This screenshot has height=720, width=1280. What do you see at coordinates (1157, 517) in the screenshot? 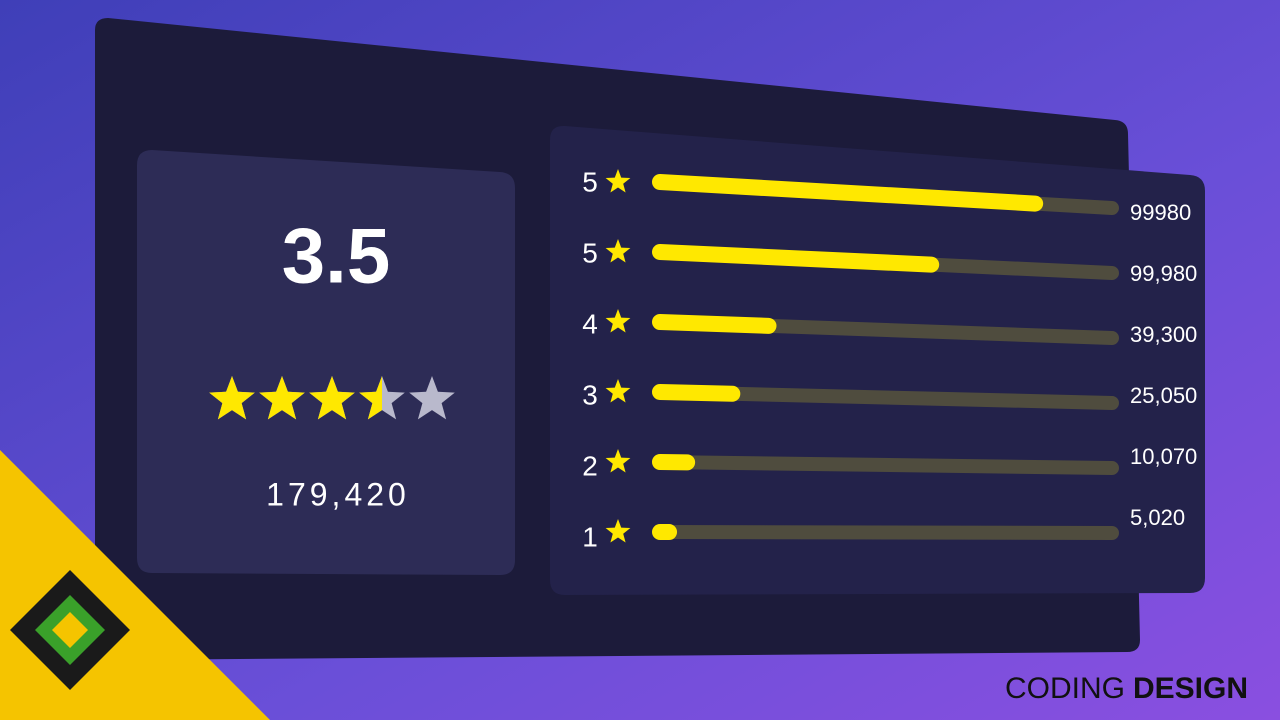
I see `row-count: 5,020` at bounding box center [1157, 517].